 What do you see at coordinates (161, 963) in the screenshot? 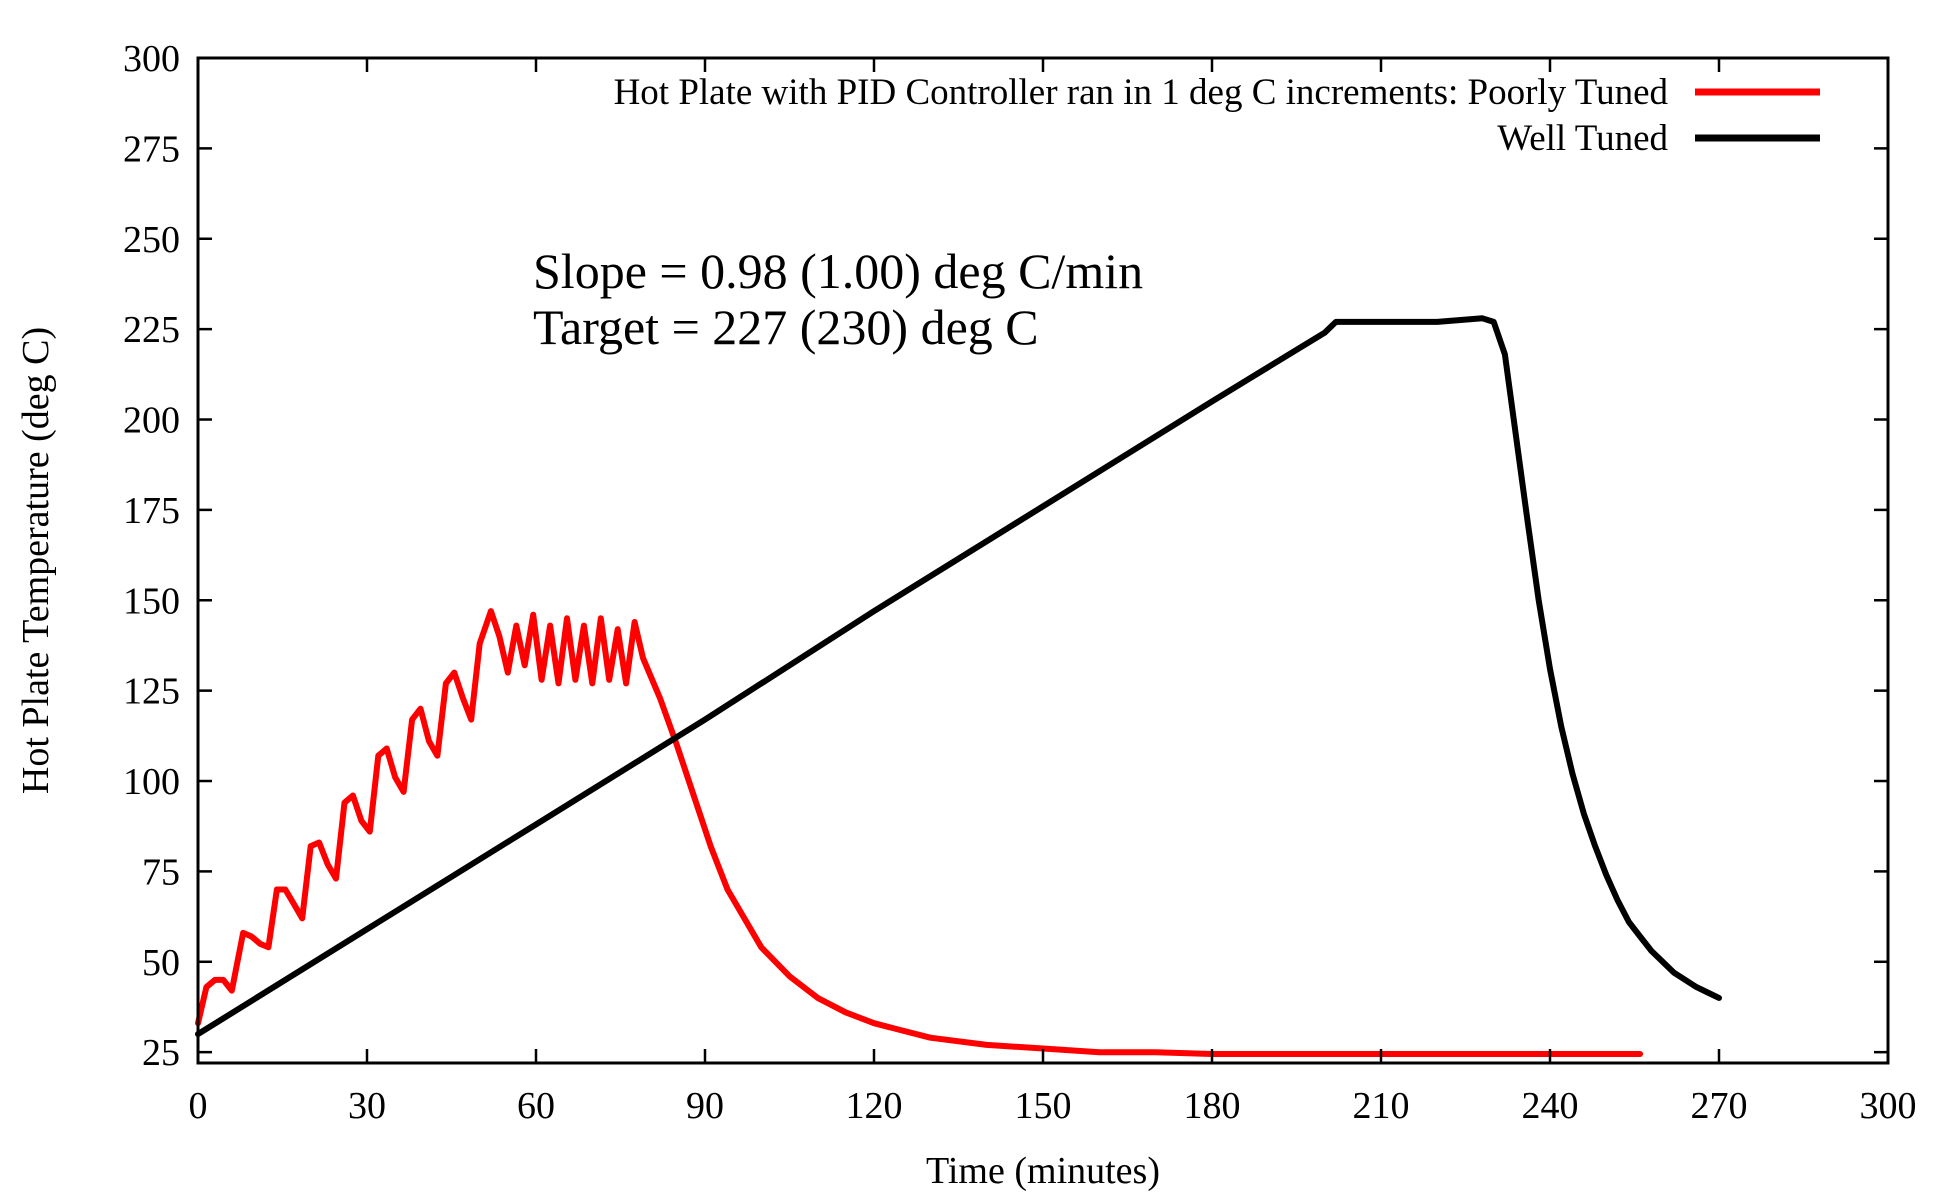
I see `y-tick-label: 50` at bounding box center [161, 963].